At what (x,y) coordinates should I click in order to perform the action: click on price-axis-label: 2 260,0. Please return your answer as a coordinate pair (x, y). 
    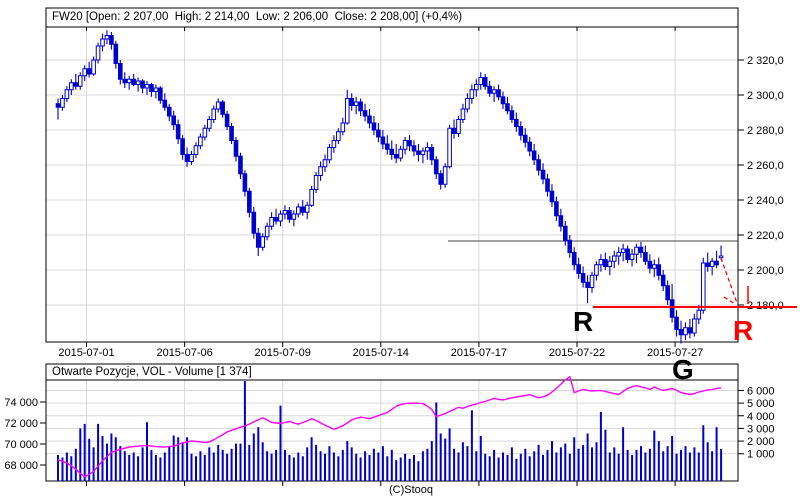
    Looking at the image, I should click on (765, 166).